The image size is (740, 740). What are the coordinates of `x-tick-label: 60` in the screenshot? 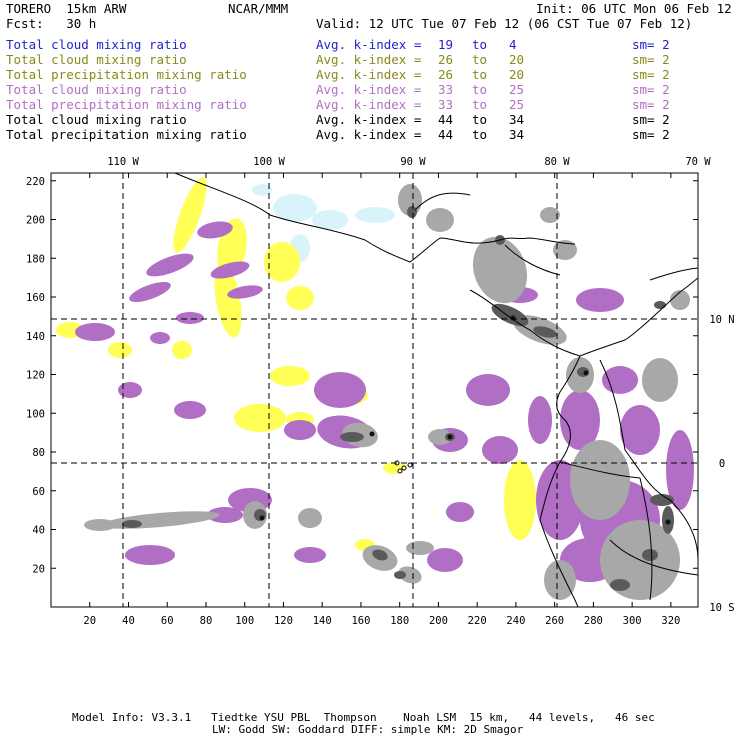 It's located at (167, 621).